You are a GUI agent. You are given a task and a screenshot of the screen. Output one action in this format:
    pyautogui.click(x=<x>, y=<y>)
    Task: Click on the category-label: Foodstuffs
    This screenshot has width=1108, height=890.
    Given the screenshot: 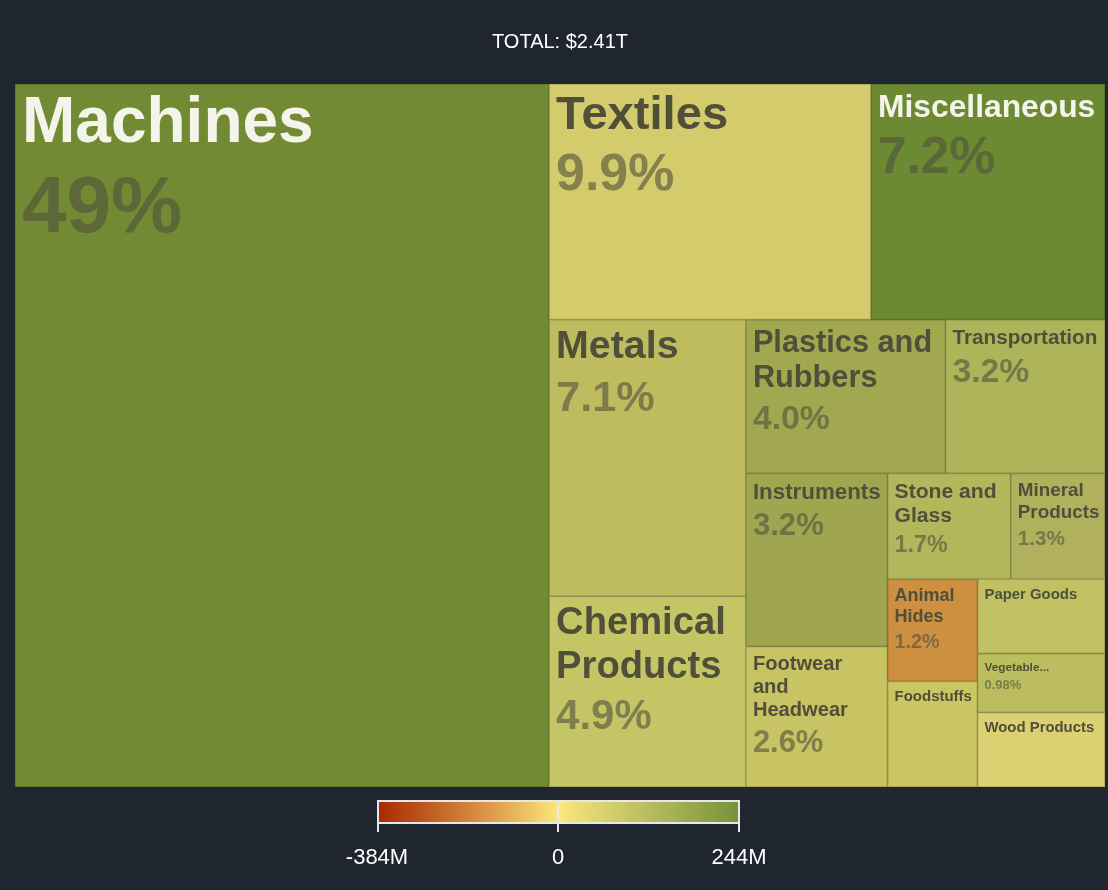 What is the action you would take?
    pyautogui.click(x=933, y=695)
    